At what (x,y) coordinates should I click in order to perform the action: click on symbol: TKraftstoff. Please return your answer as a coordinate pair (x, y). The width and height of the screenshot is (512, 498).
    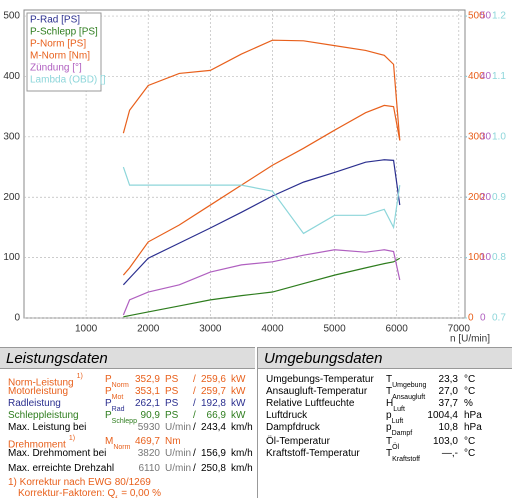
    Looking at the image, I should click on (403, 455).